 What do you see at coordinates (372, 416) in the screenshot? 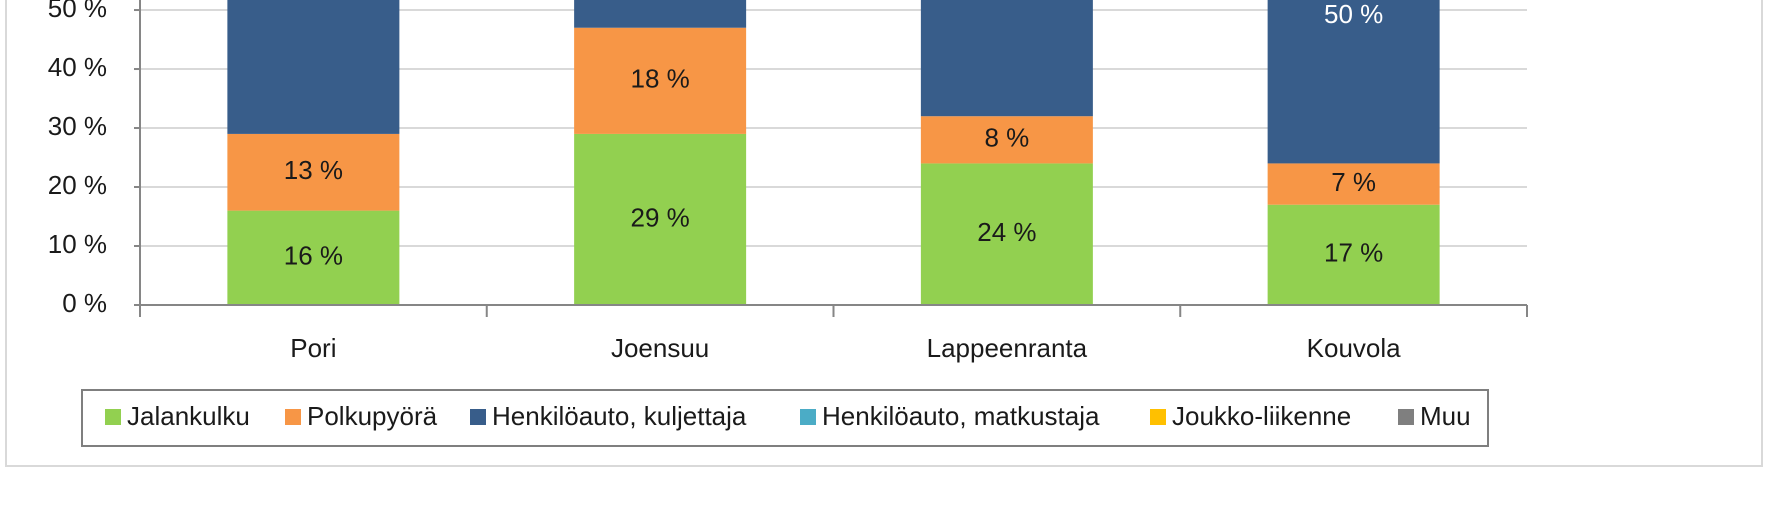
I see `legend-label: Polkupyörä` at bounding box center [372, 416].